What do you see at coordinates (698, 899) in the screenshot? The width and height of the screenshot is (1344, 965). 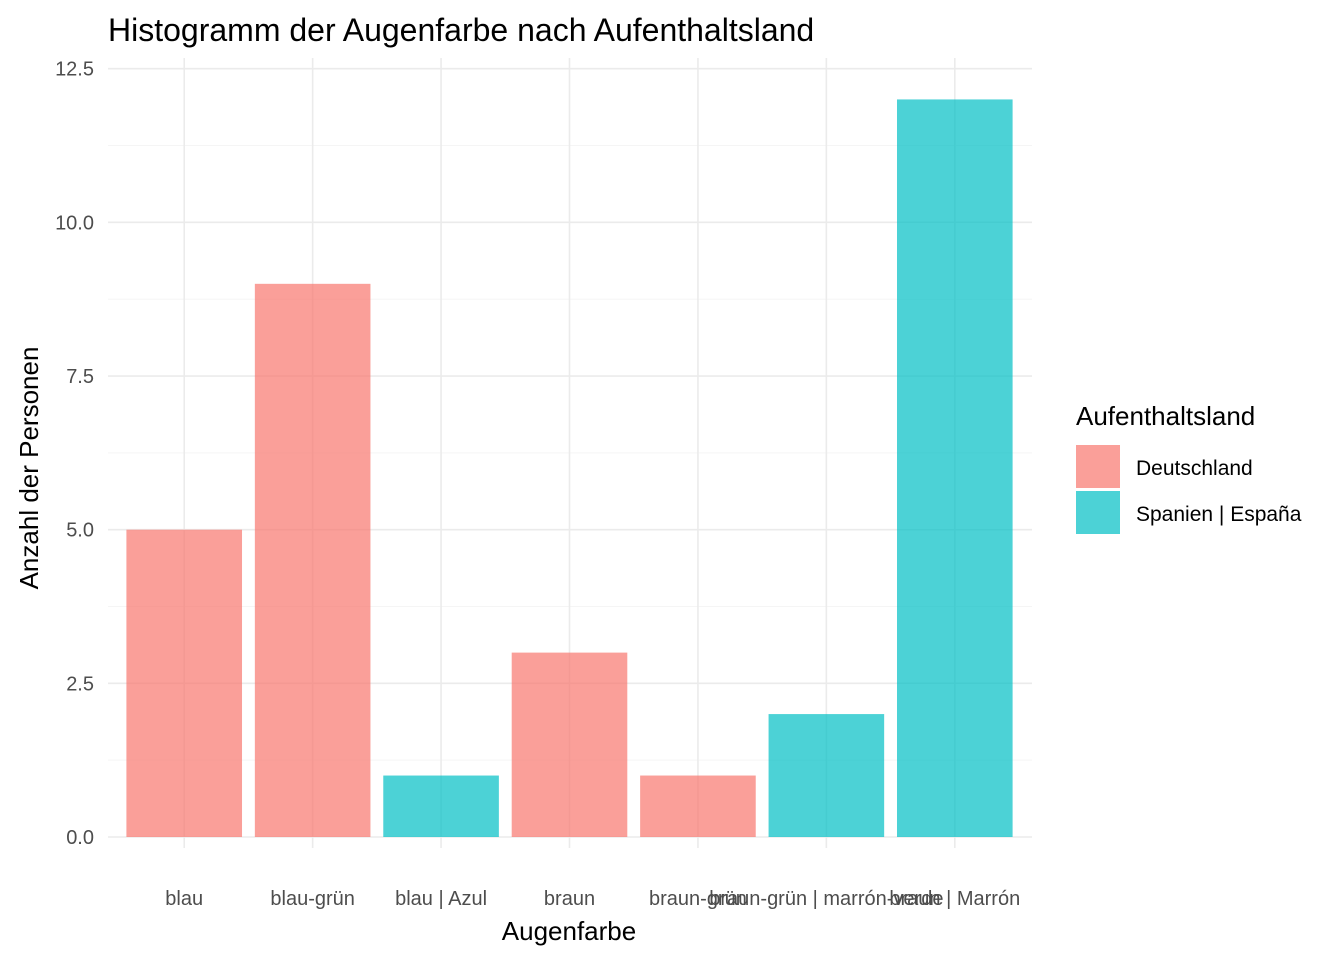 I see `x-tick-label: braun-grün` at bounding box center [698, 899].